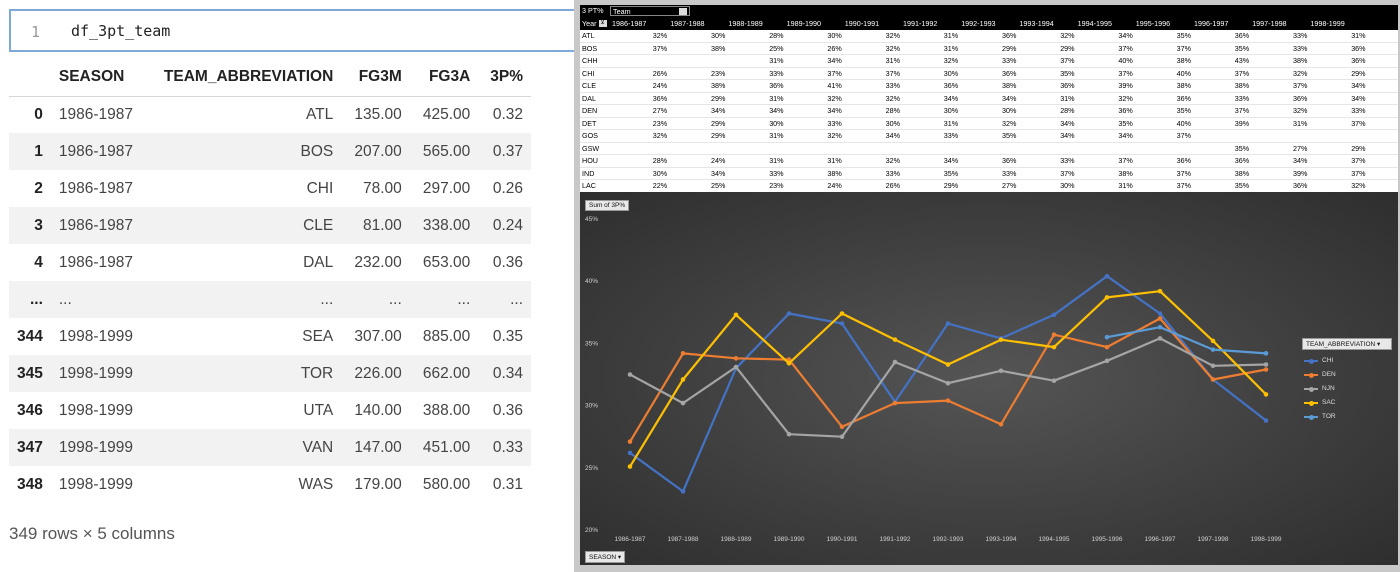 This screenshot has height=572, width=1400. I want to click on legend-item: NJN, so click(1347, 389).